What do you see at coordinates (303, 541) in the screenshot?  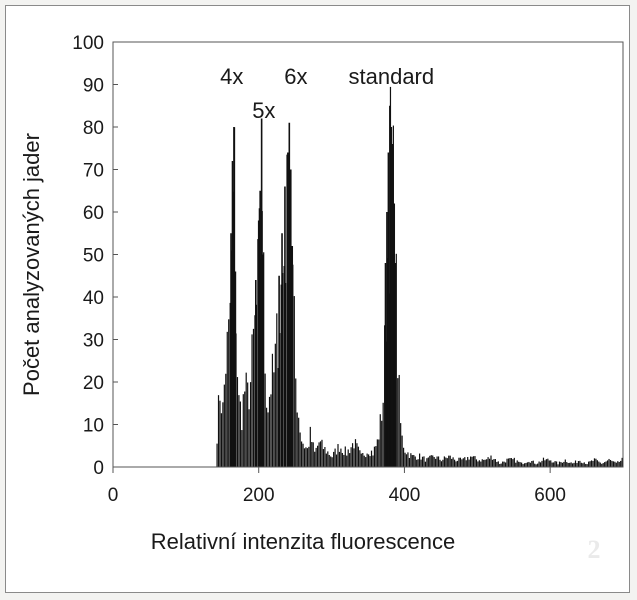 I see `x-axis-label: Relativní intenzita fluorescence` at bounding box center [303, 541].